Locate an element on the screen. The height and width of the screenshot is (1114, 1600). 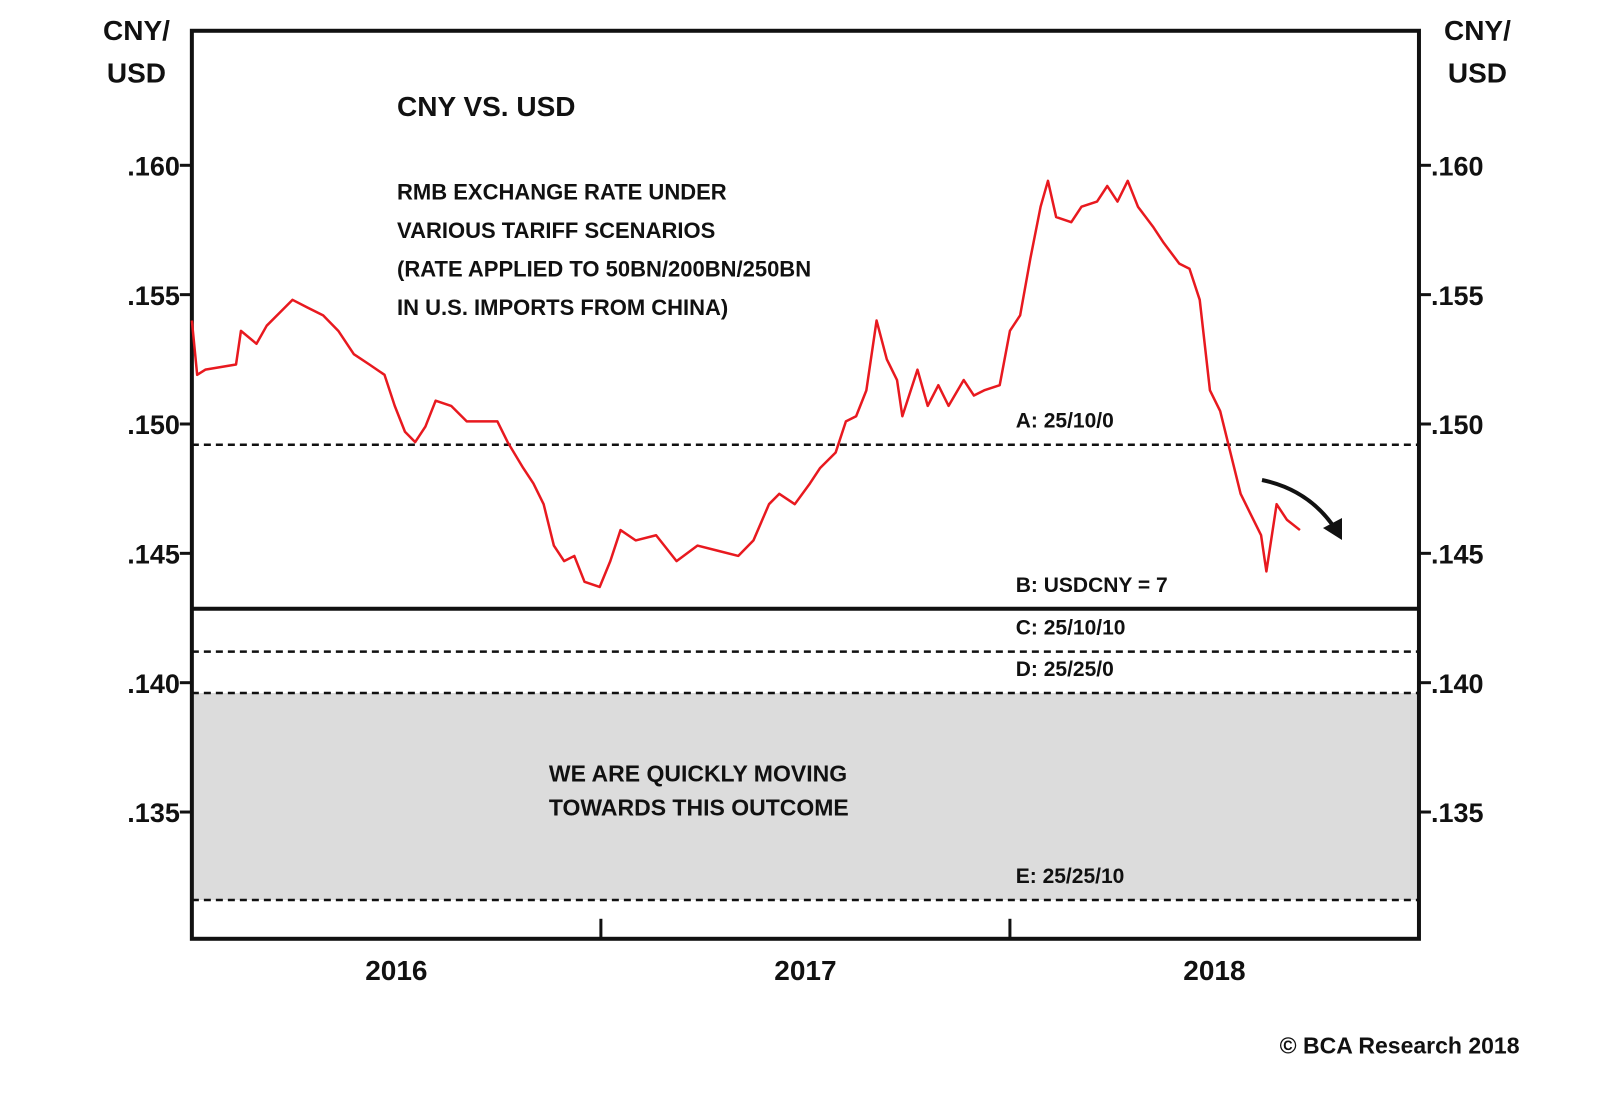
y-tick-label: .150 is located at coordinates (153, 425).